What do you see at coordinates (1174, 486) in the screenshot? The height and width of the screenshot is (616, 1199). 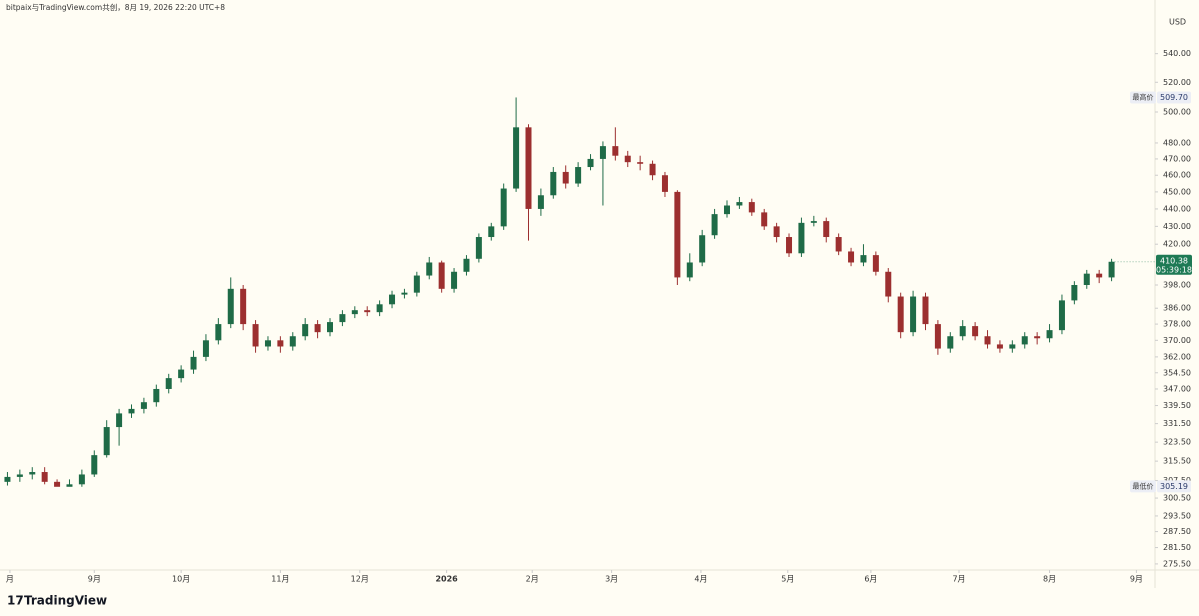 I see `marker-value-box` at bounding box center [1174, 486].